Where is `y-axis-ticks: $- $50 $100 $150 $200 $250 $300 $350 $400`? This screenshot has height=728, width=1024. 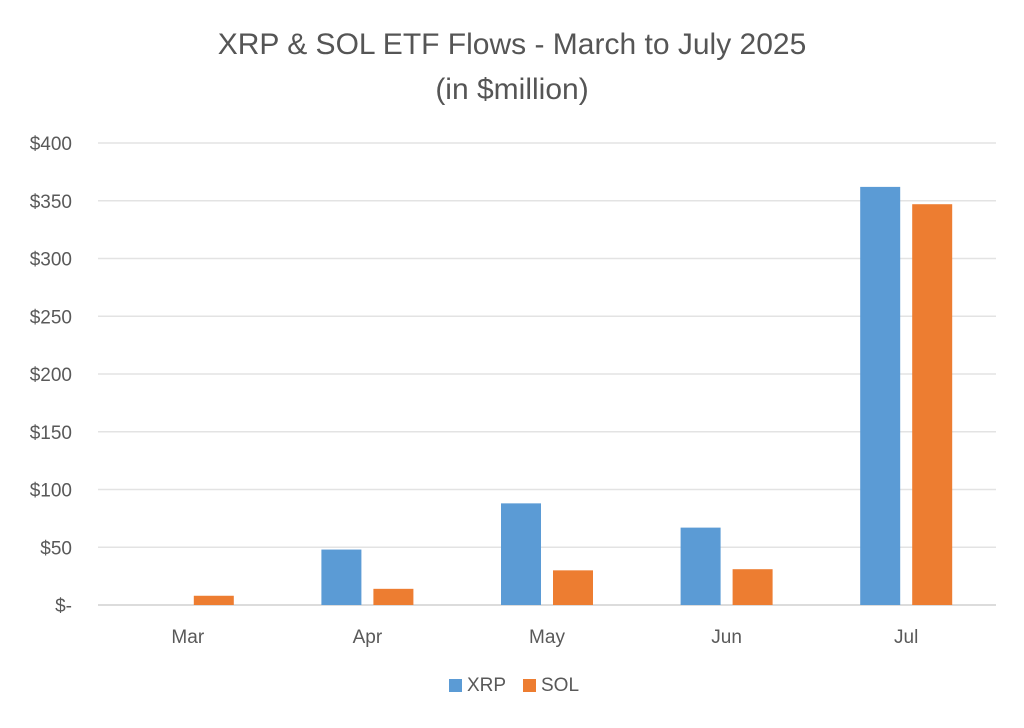
y-axis-ticks: $- $50 $100 $150 $200 $250 $300 $350 $400 is located at coordinates (51, 375).